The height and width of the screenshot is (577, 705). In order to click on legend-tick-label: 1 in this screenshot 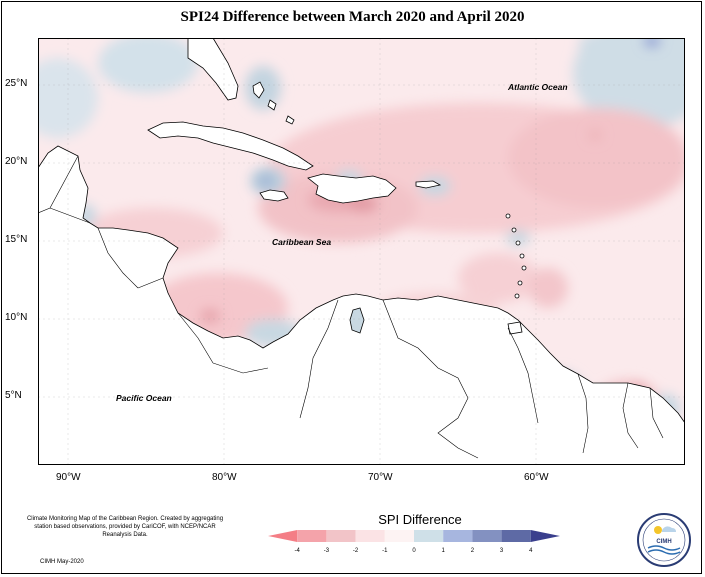, I will do `click(444, 551)`.